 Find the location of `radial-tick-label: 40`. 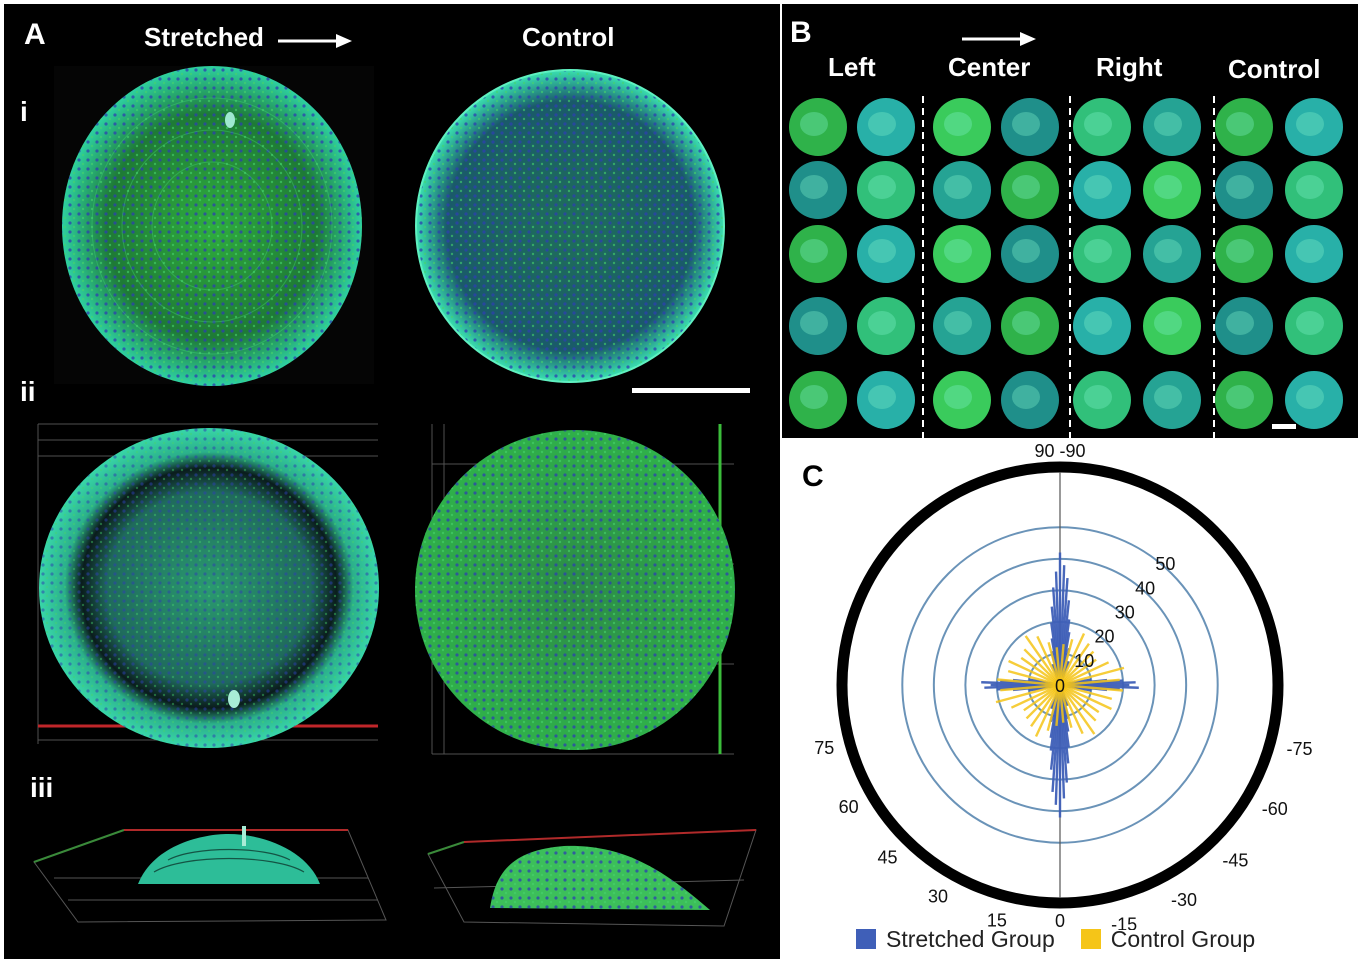

radial-tick-label: 40 is located at coordinates (1145, 588).